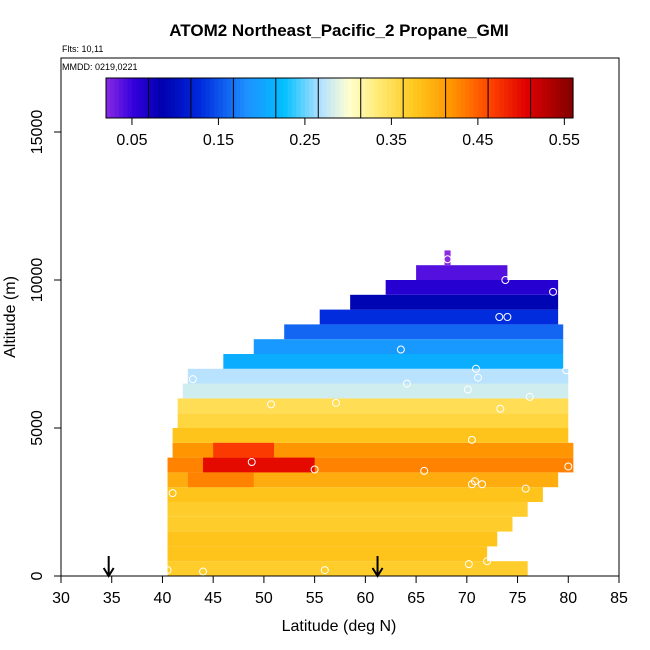 The height and width of the screenshot is (650, 650). What do you see at coordinates (338, 30) in the screenshot?
I see `chart-title: ATOM2 Northeast_Pacific_2 Propane_GMI` at bounding box center [338, 30].